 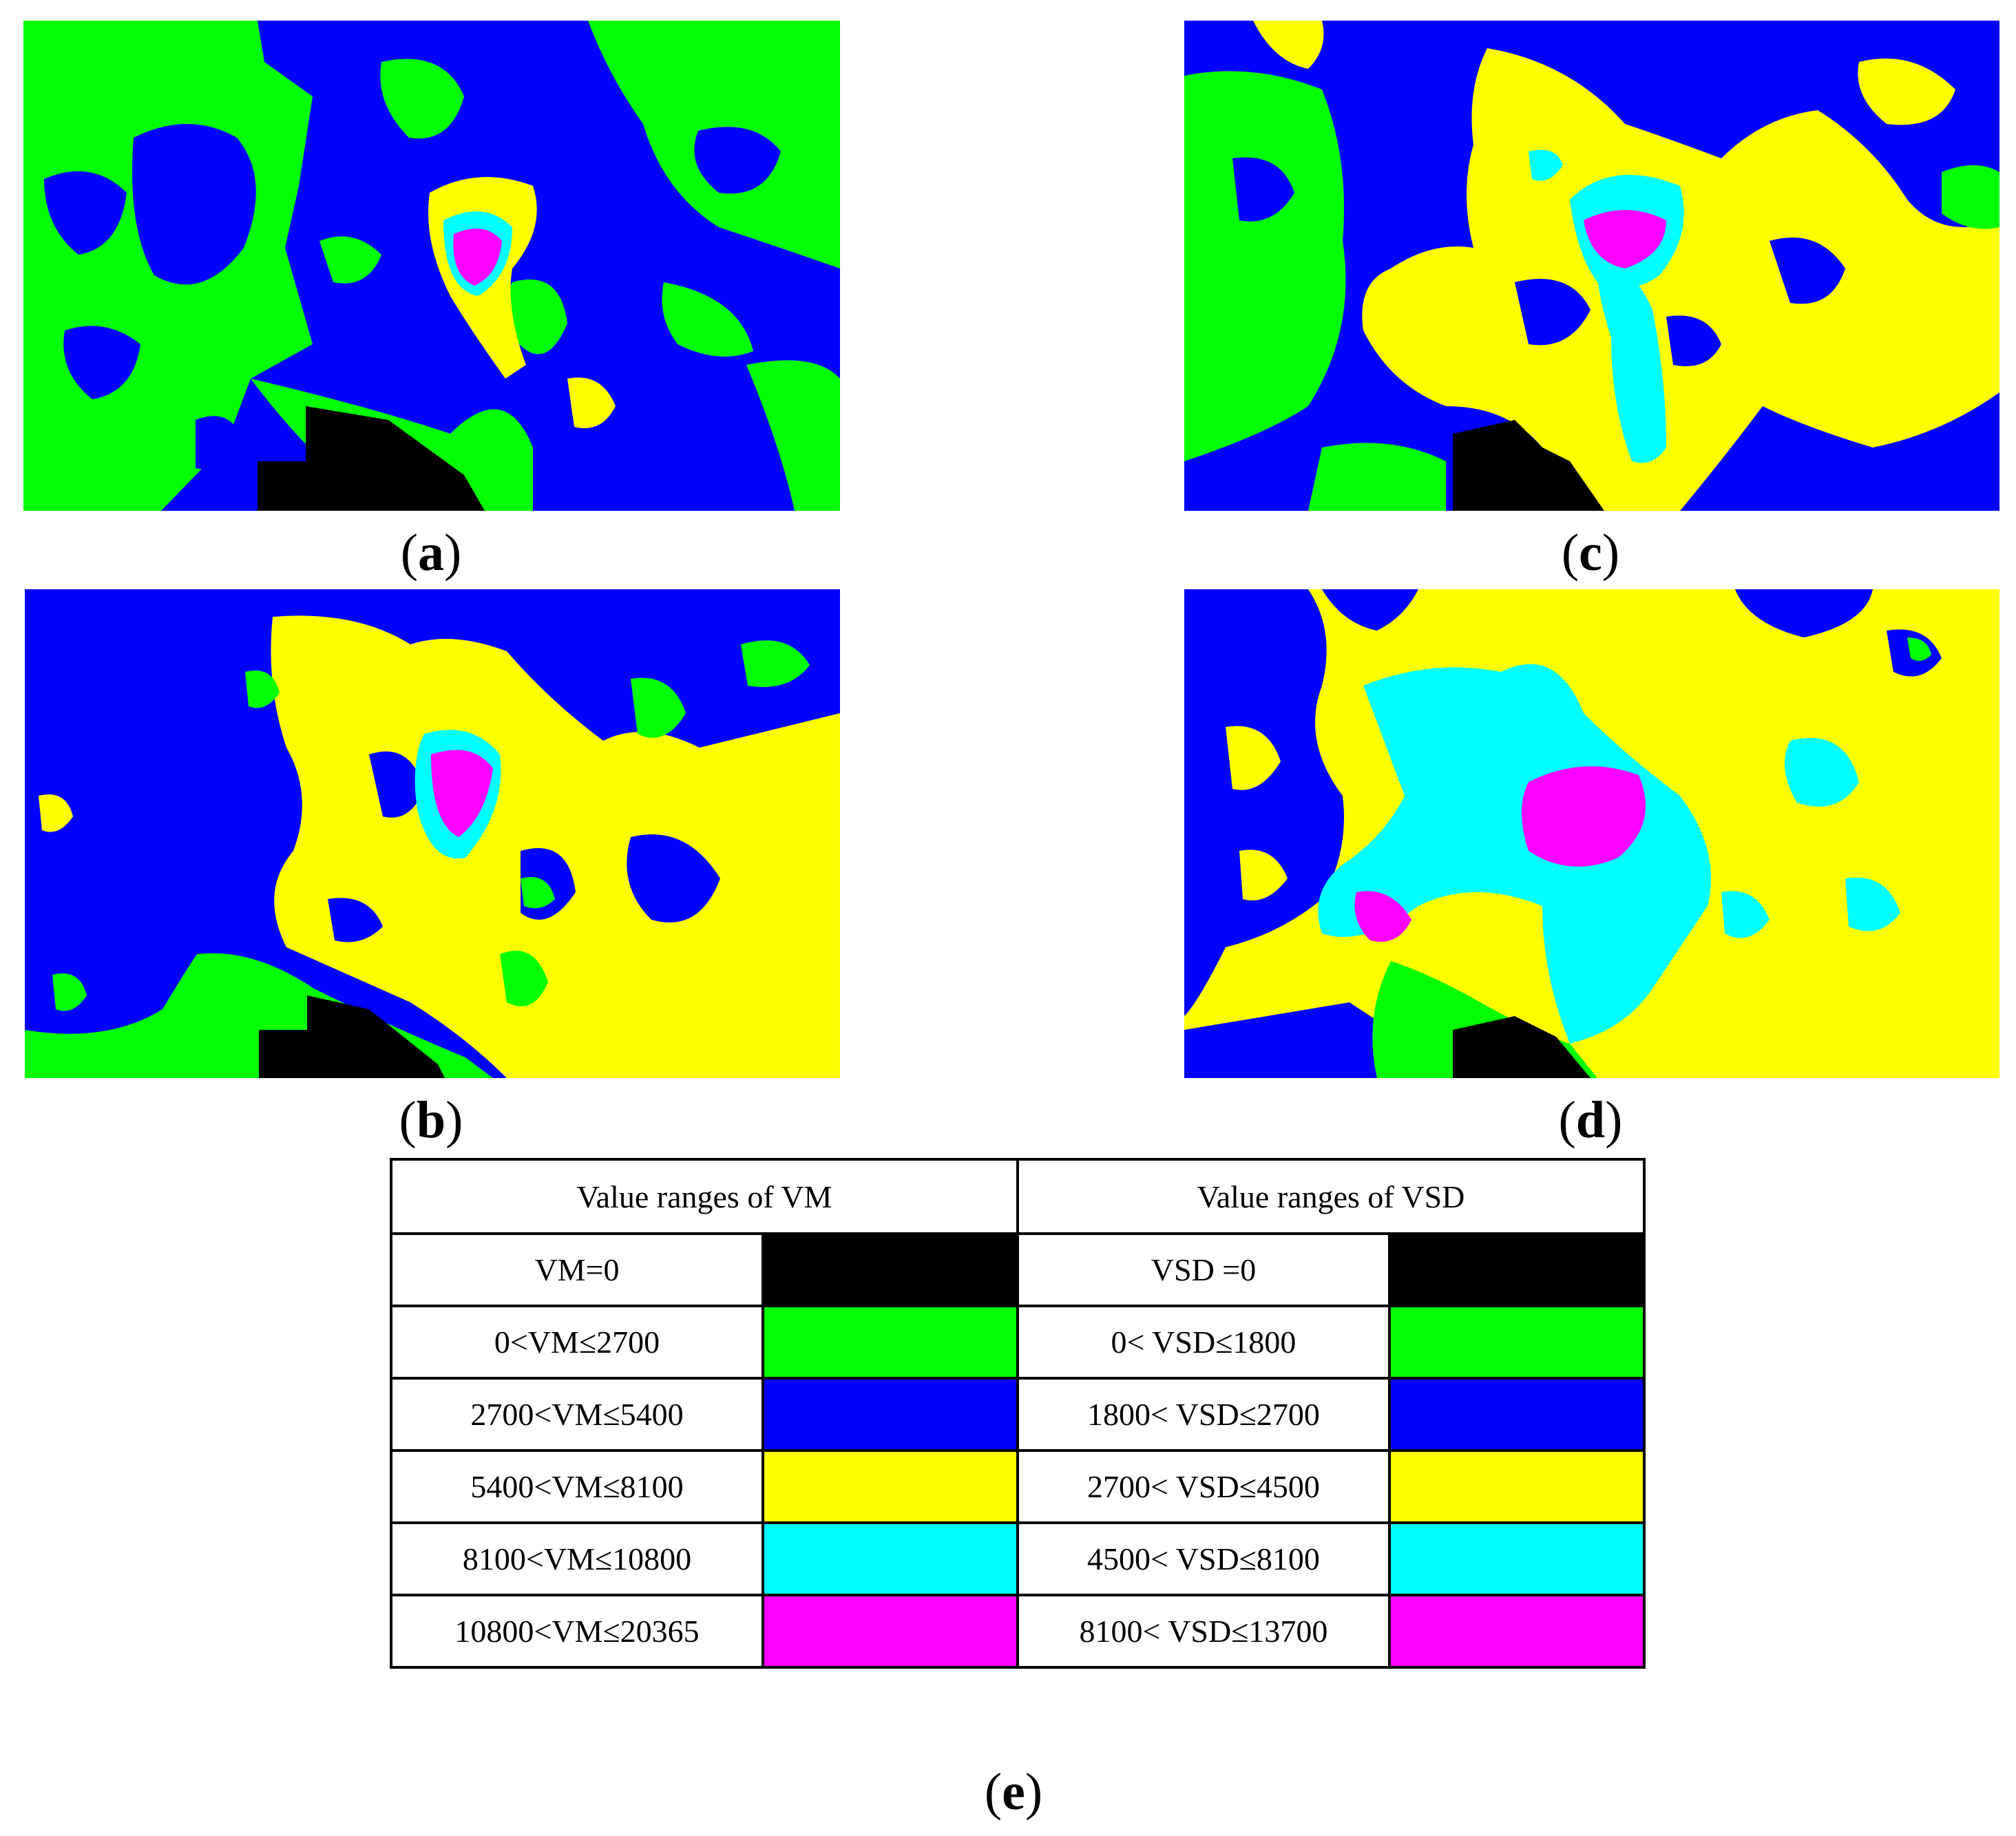 What do you see at coordinates (1013, 1792) in the screenshot?
I see `panel-label-e: (e)` at bounding box center [1013, 1792].